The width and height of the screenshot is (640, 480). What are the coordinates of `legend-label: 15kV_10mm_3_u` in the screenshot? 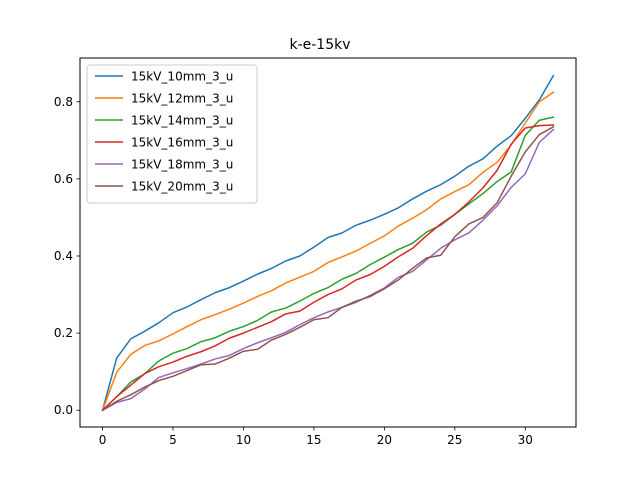 It's located at (182, 77).